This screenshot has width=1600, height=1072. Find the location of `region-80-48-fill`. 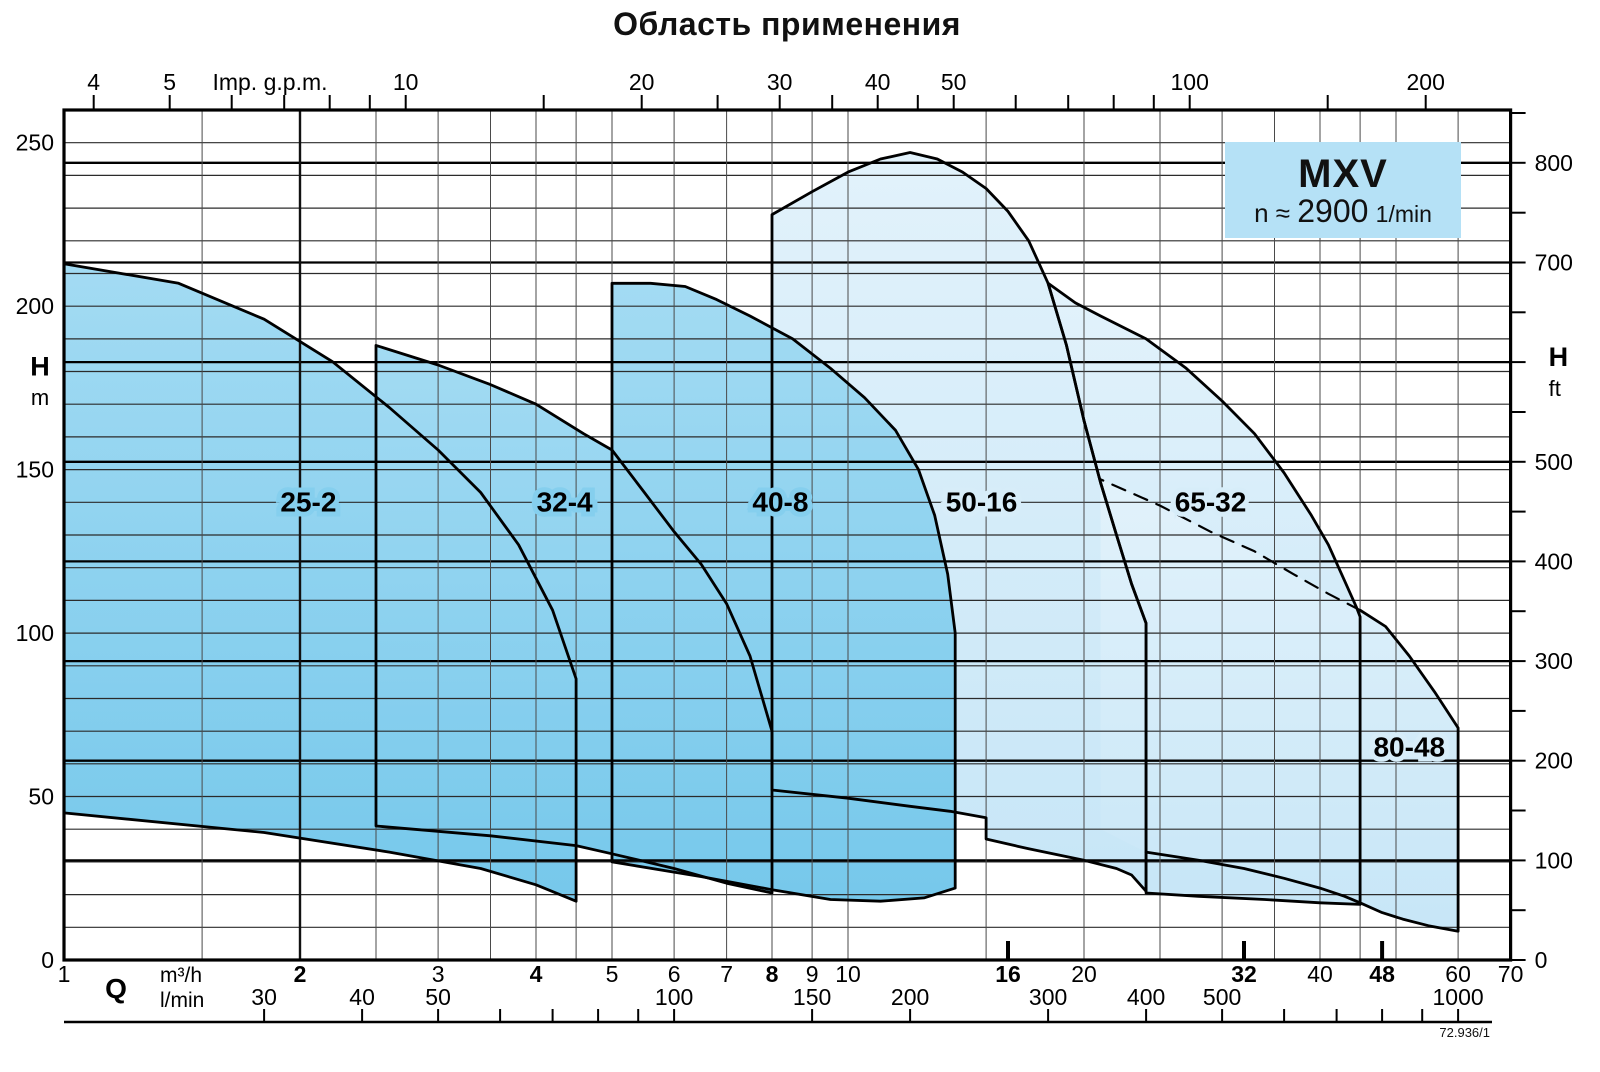

region-80-48-fill is located at coordinates (1279, 705).